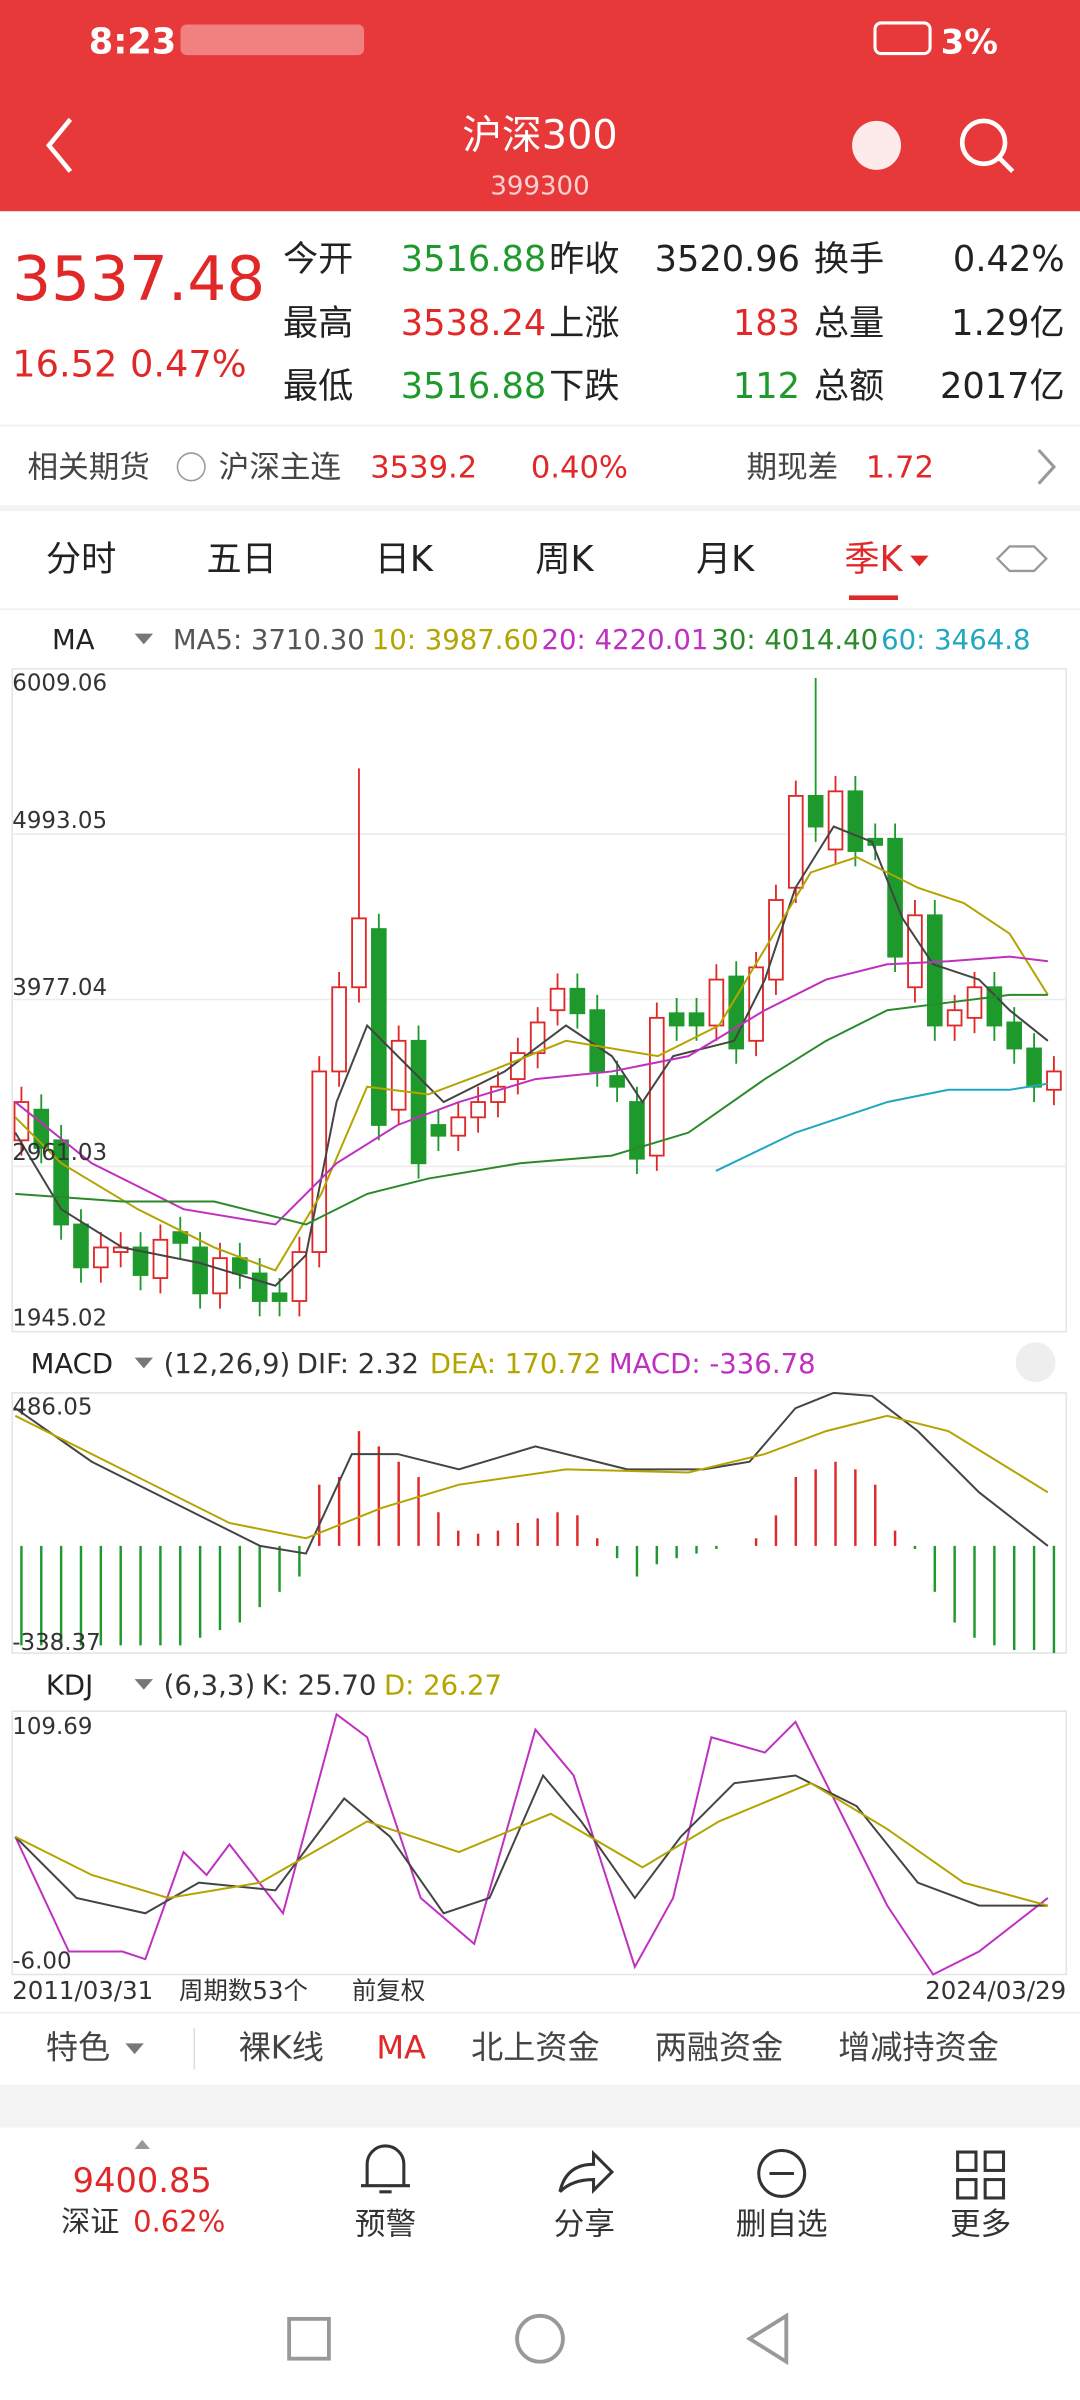 The width and height of the screenshot is (1080, 2400). I want to click on indicator-tab-active: MA, so click(401, 2048).